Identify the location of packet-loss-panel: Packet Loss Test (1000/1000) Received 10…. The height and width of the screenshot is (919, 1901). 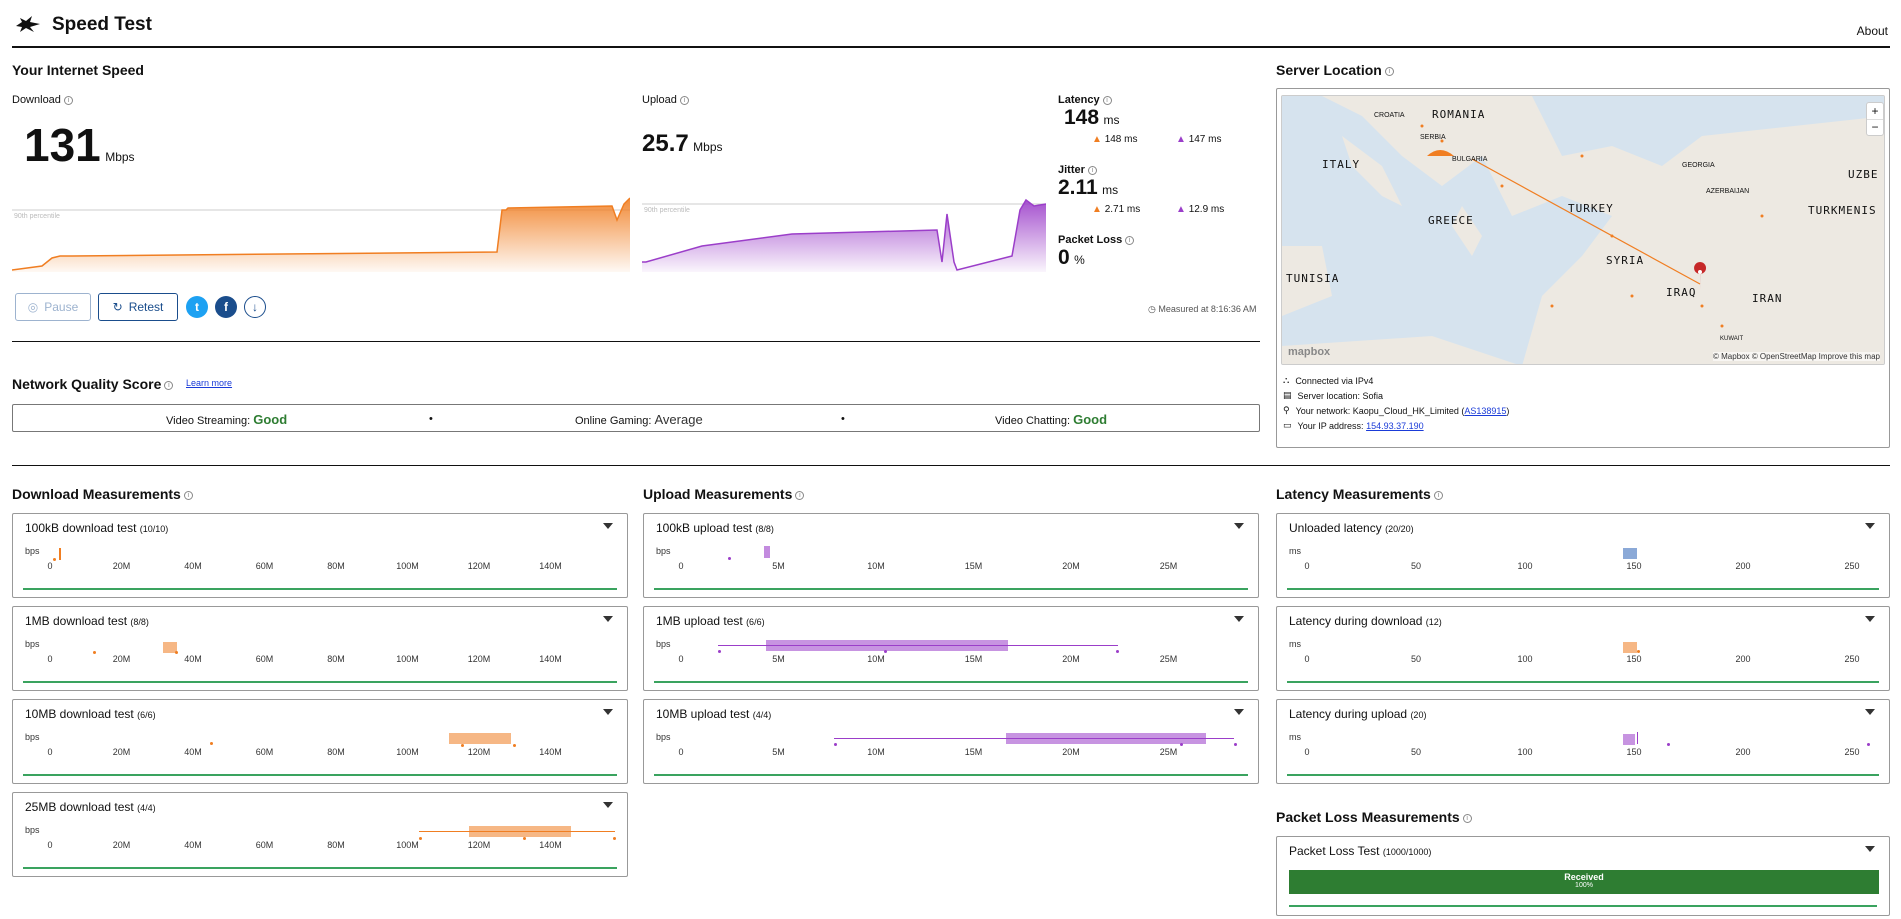
(1583, 876).